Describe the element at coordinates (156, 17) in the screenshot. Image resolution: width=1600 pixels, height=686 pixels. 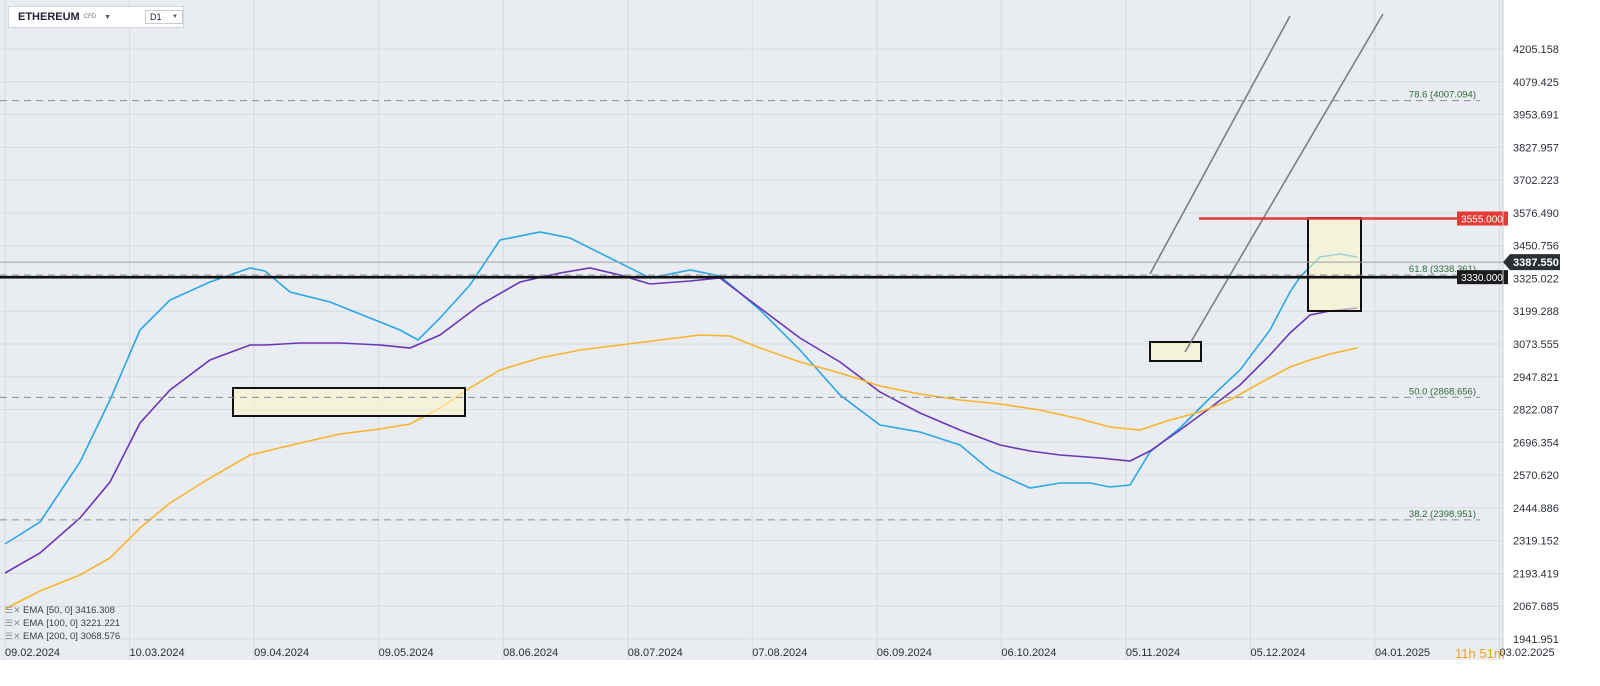
I see `timeframe-value: D1` at that location.